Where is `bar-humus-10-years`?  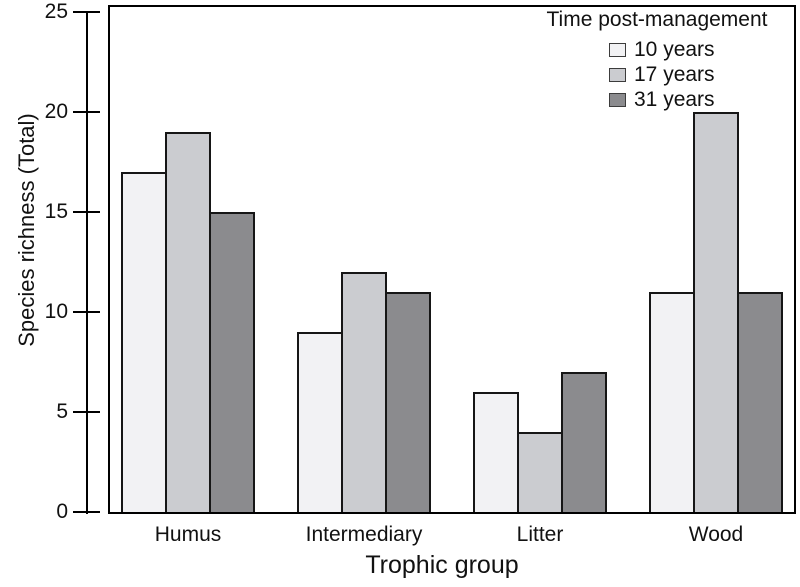
bar-humus-10-years is located at coordinates (144, 342).